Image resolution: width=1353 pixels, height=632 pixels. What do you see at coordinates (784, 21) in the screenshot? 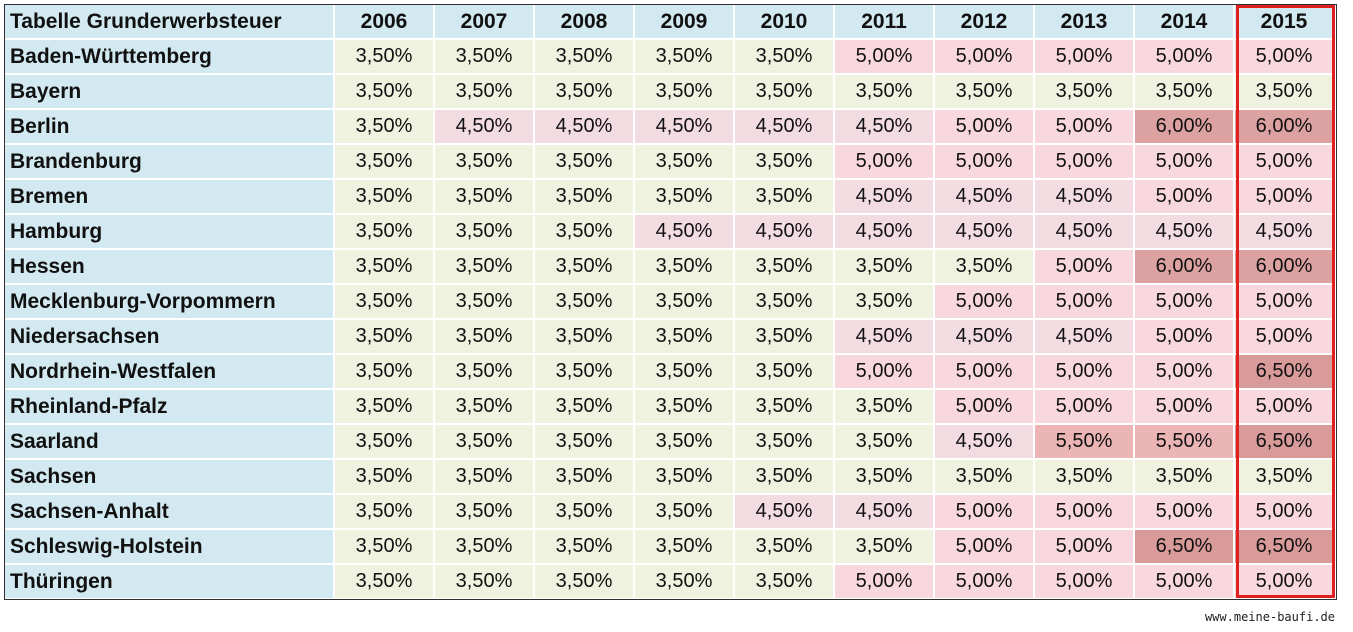
I see `year-header-2010: 2010` at bounding box center [784, 21].